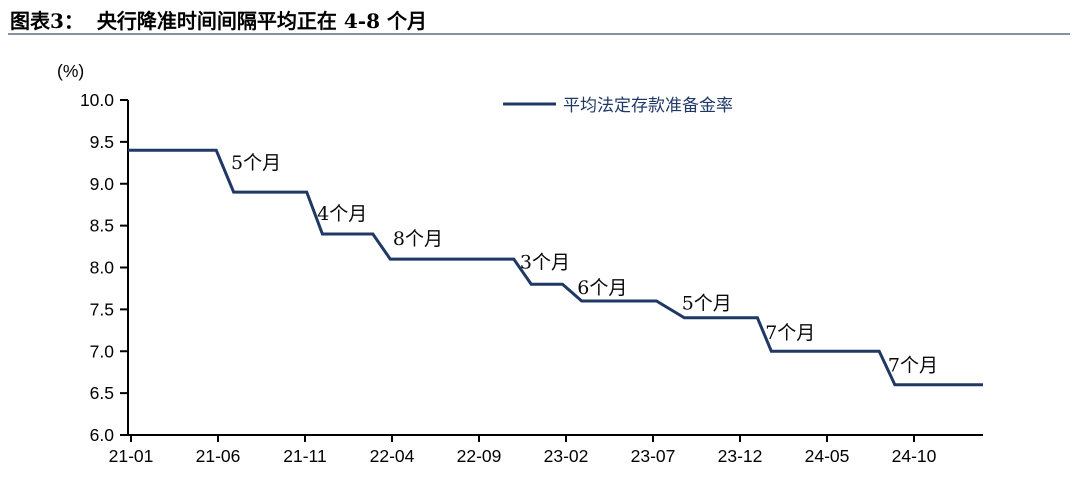 This screenshot has height=485, width=1080. I want to click on x-tick-label: 23-12, so click(740, 456).